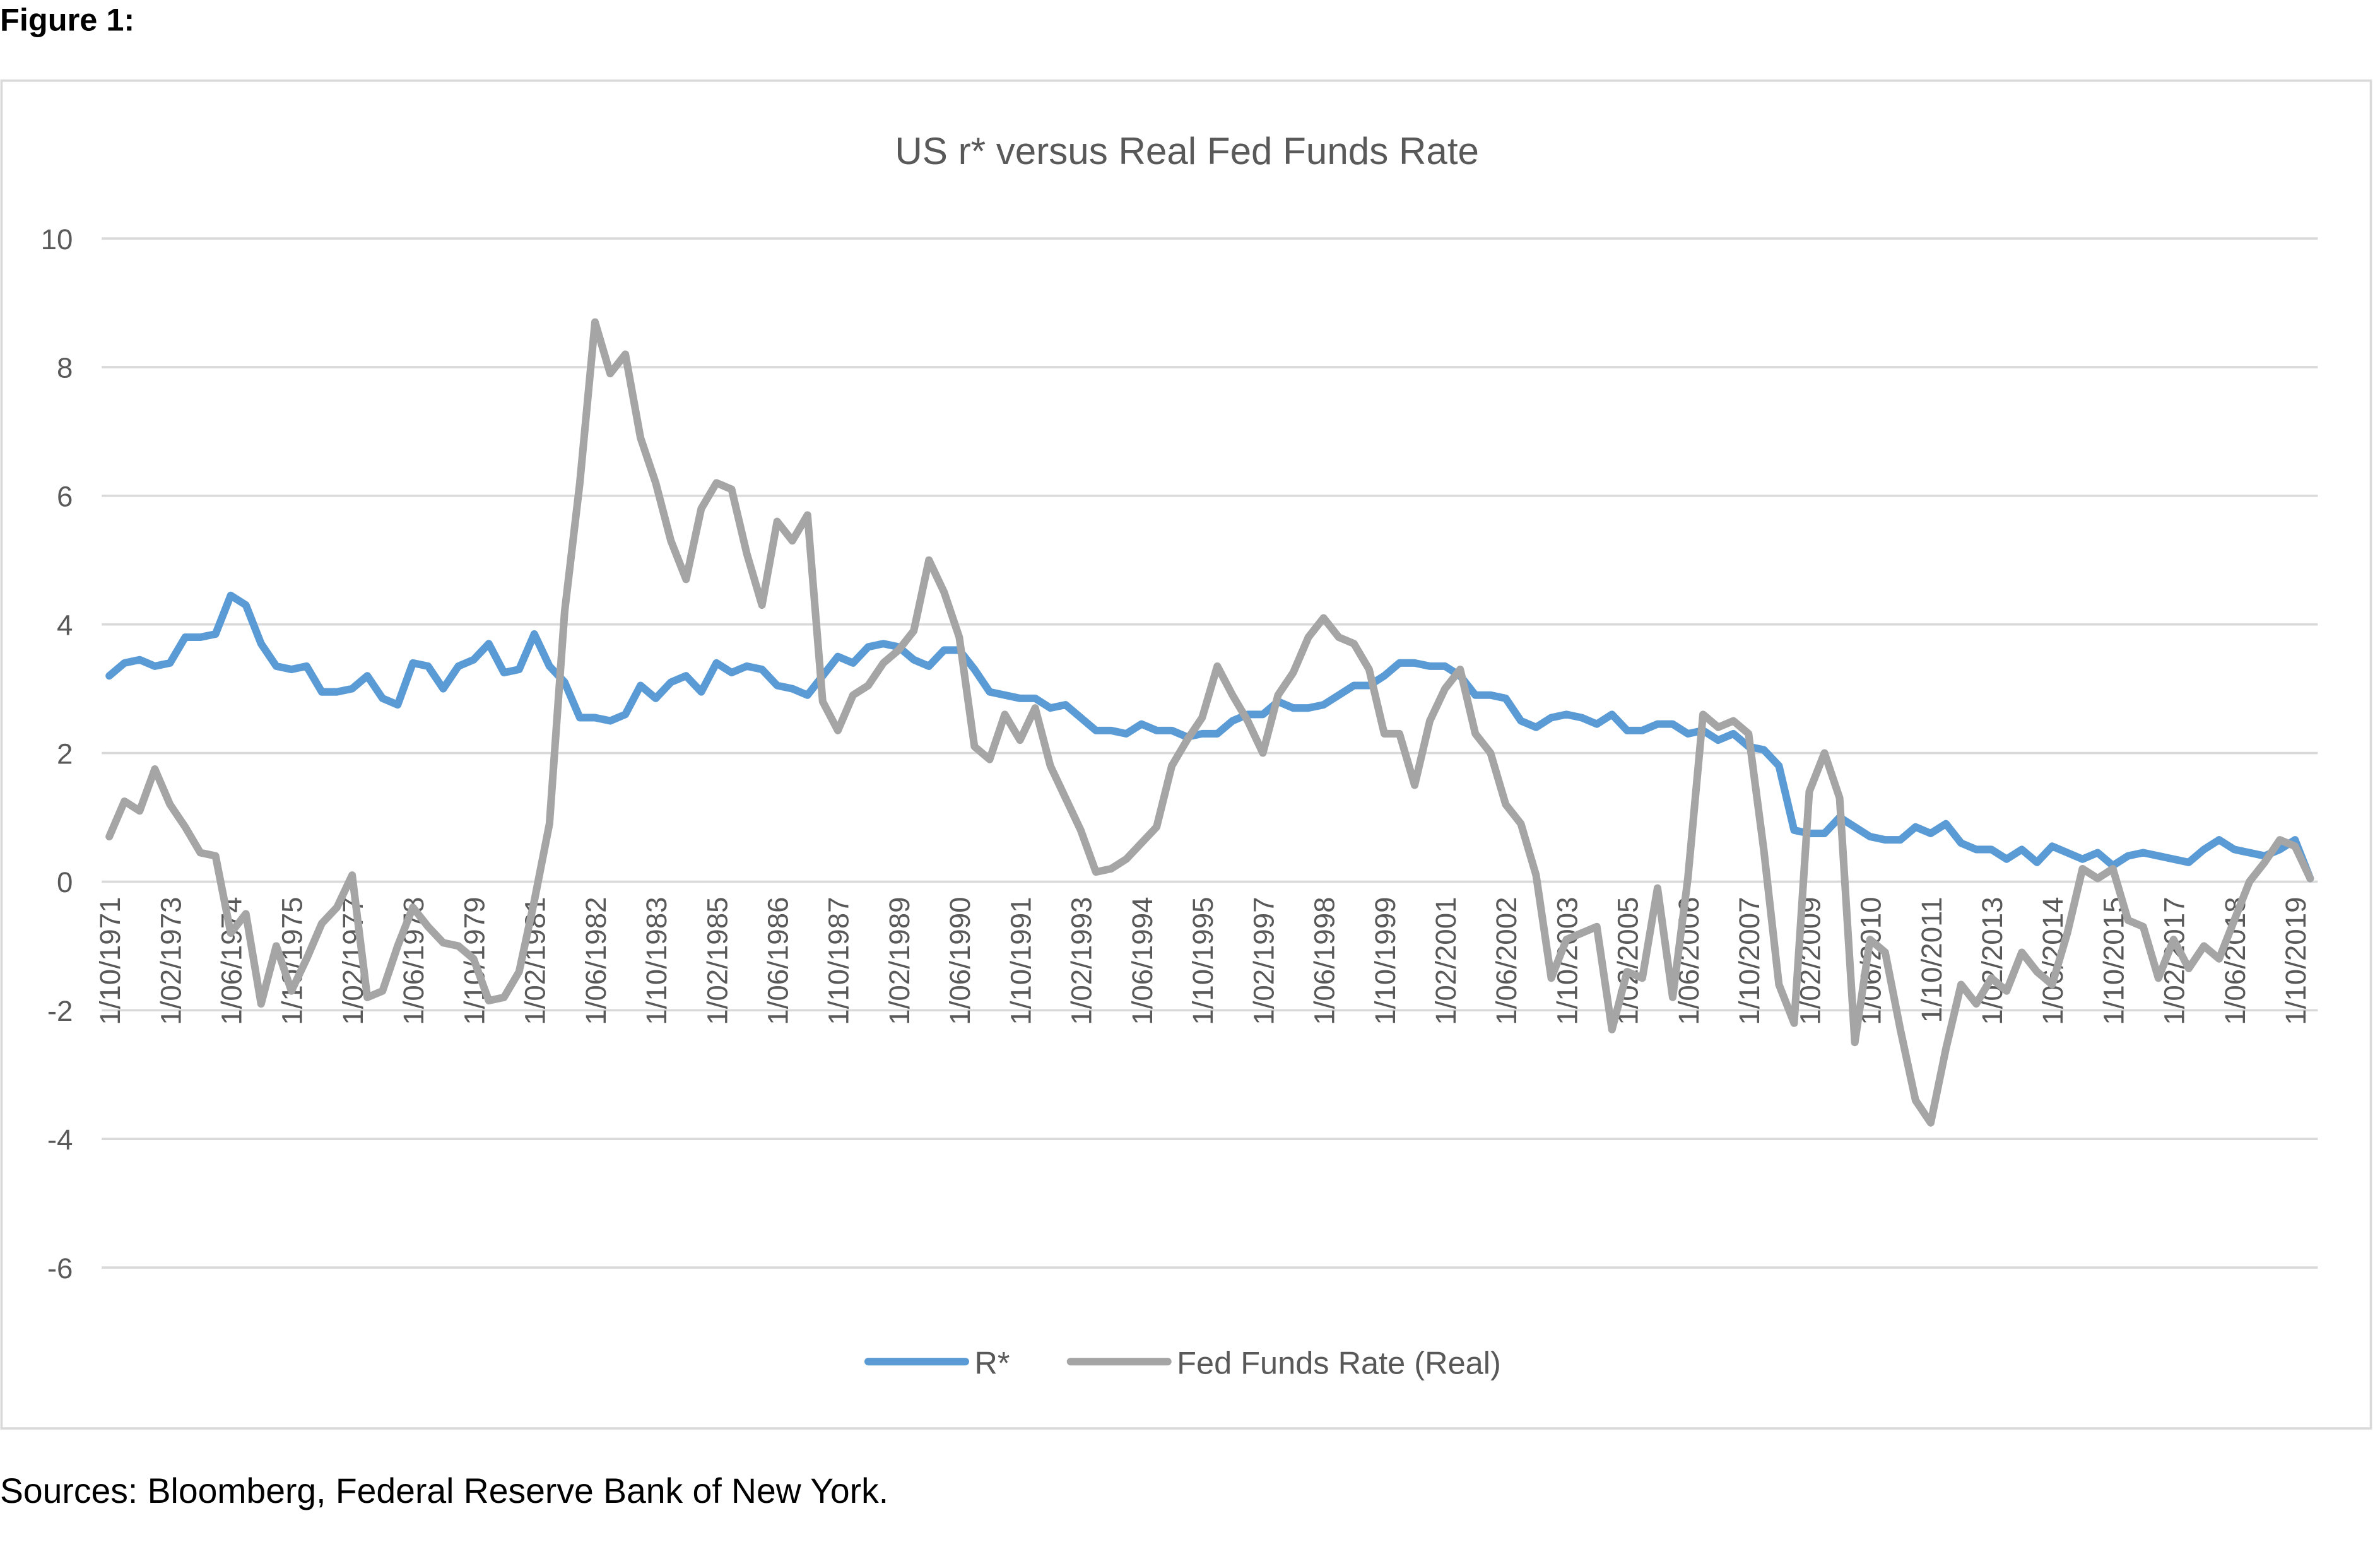  I want to click on legend-label: Fed Funds Rate (Real), so click(1339, 1362).